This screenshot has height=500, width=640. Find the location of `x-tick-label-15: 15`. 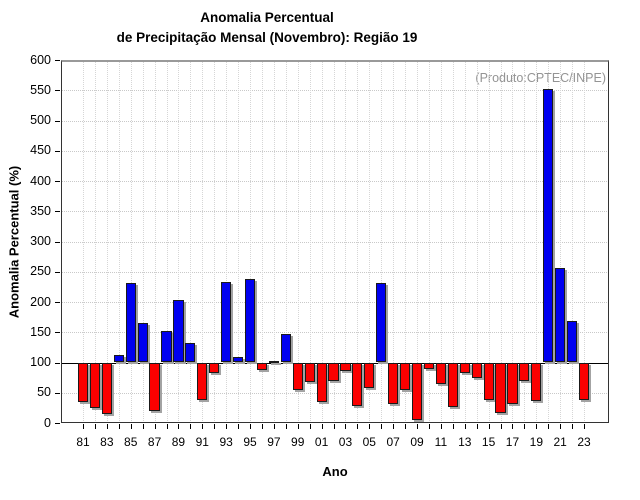

x-tick-label-15: 15 is located at coordinates (488, 442).